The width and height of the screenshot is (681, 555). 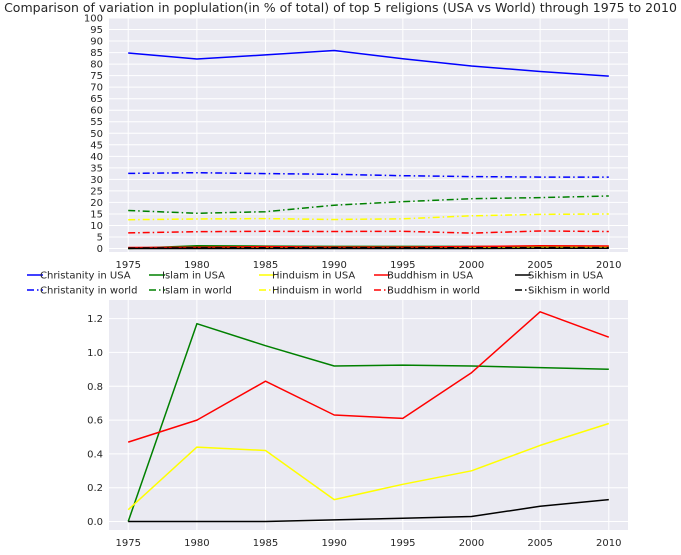 What do you see at coordinates (96, 88) in the screenshot?
I see `y-tick-label: 70` at bounding box center [96, 88].